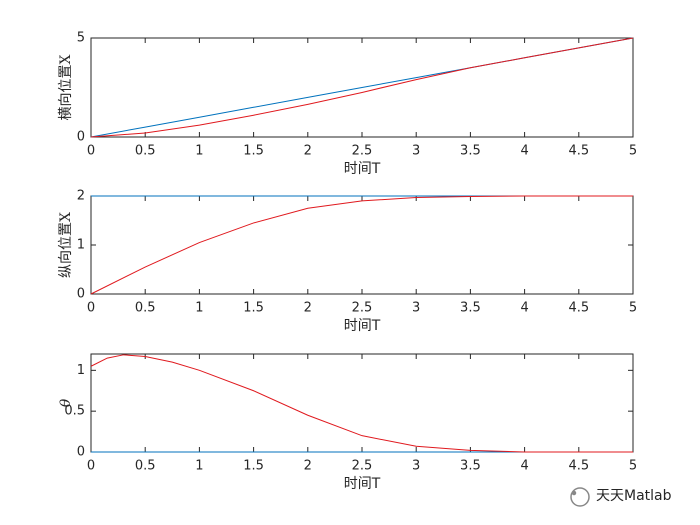 The height and width of the screenshot is (525, 700). What do you see at coordinates (81, 196) in the screenshot?
I see `y-tick-label: 2` at bounding box center [81, 196].